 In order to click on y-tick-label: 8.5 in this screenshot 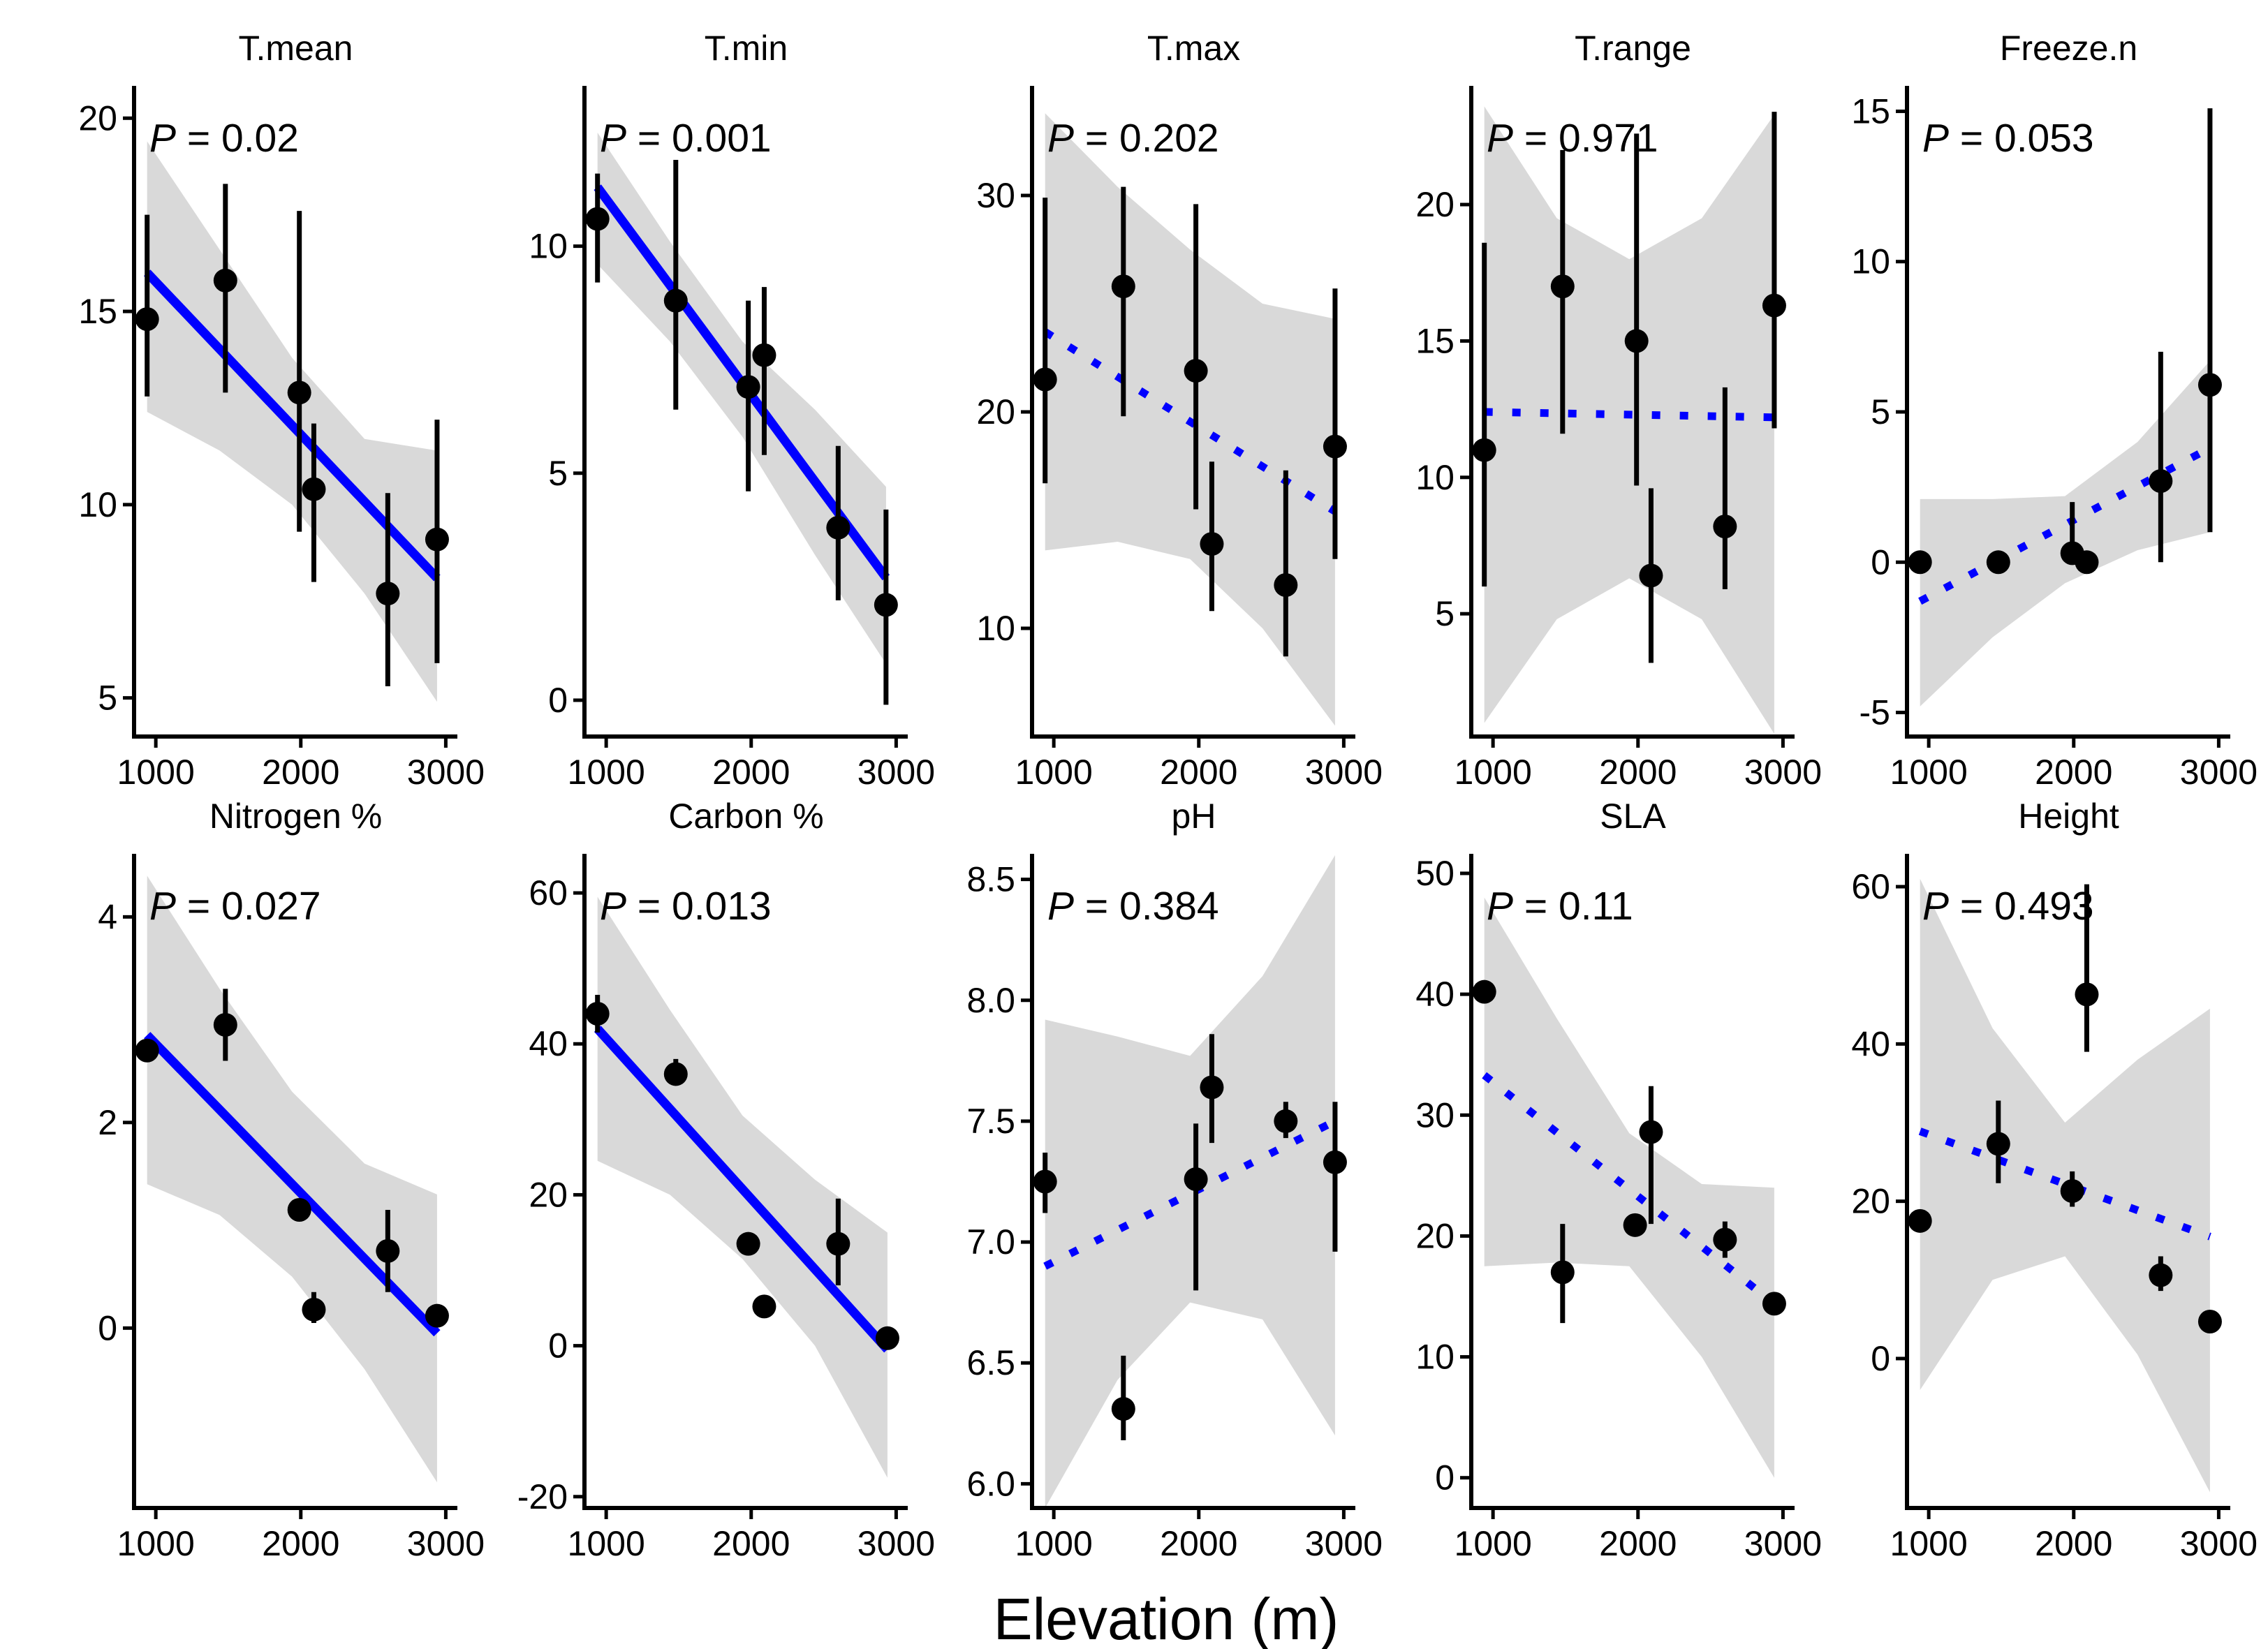, I will do `click(990, 879)`.